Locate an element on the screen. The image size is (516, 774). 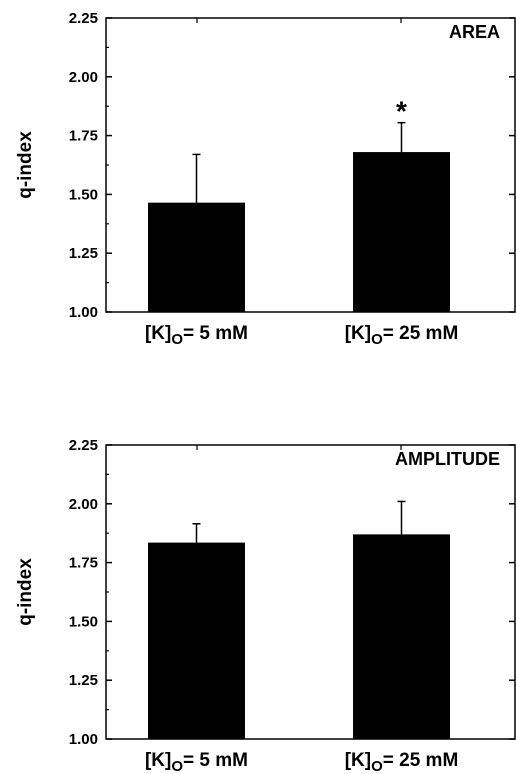
significance-marker: * is located at coordinates (401, 111).